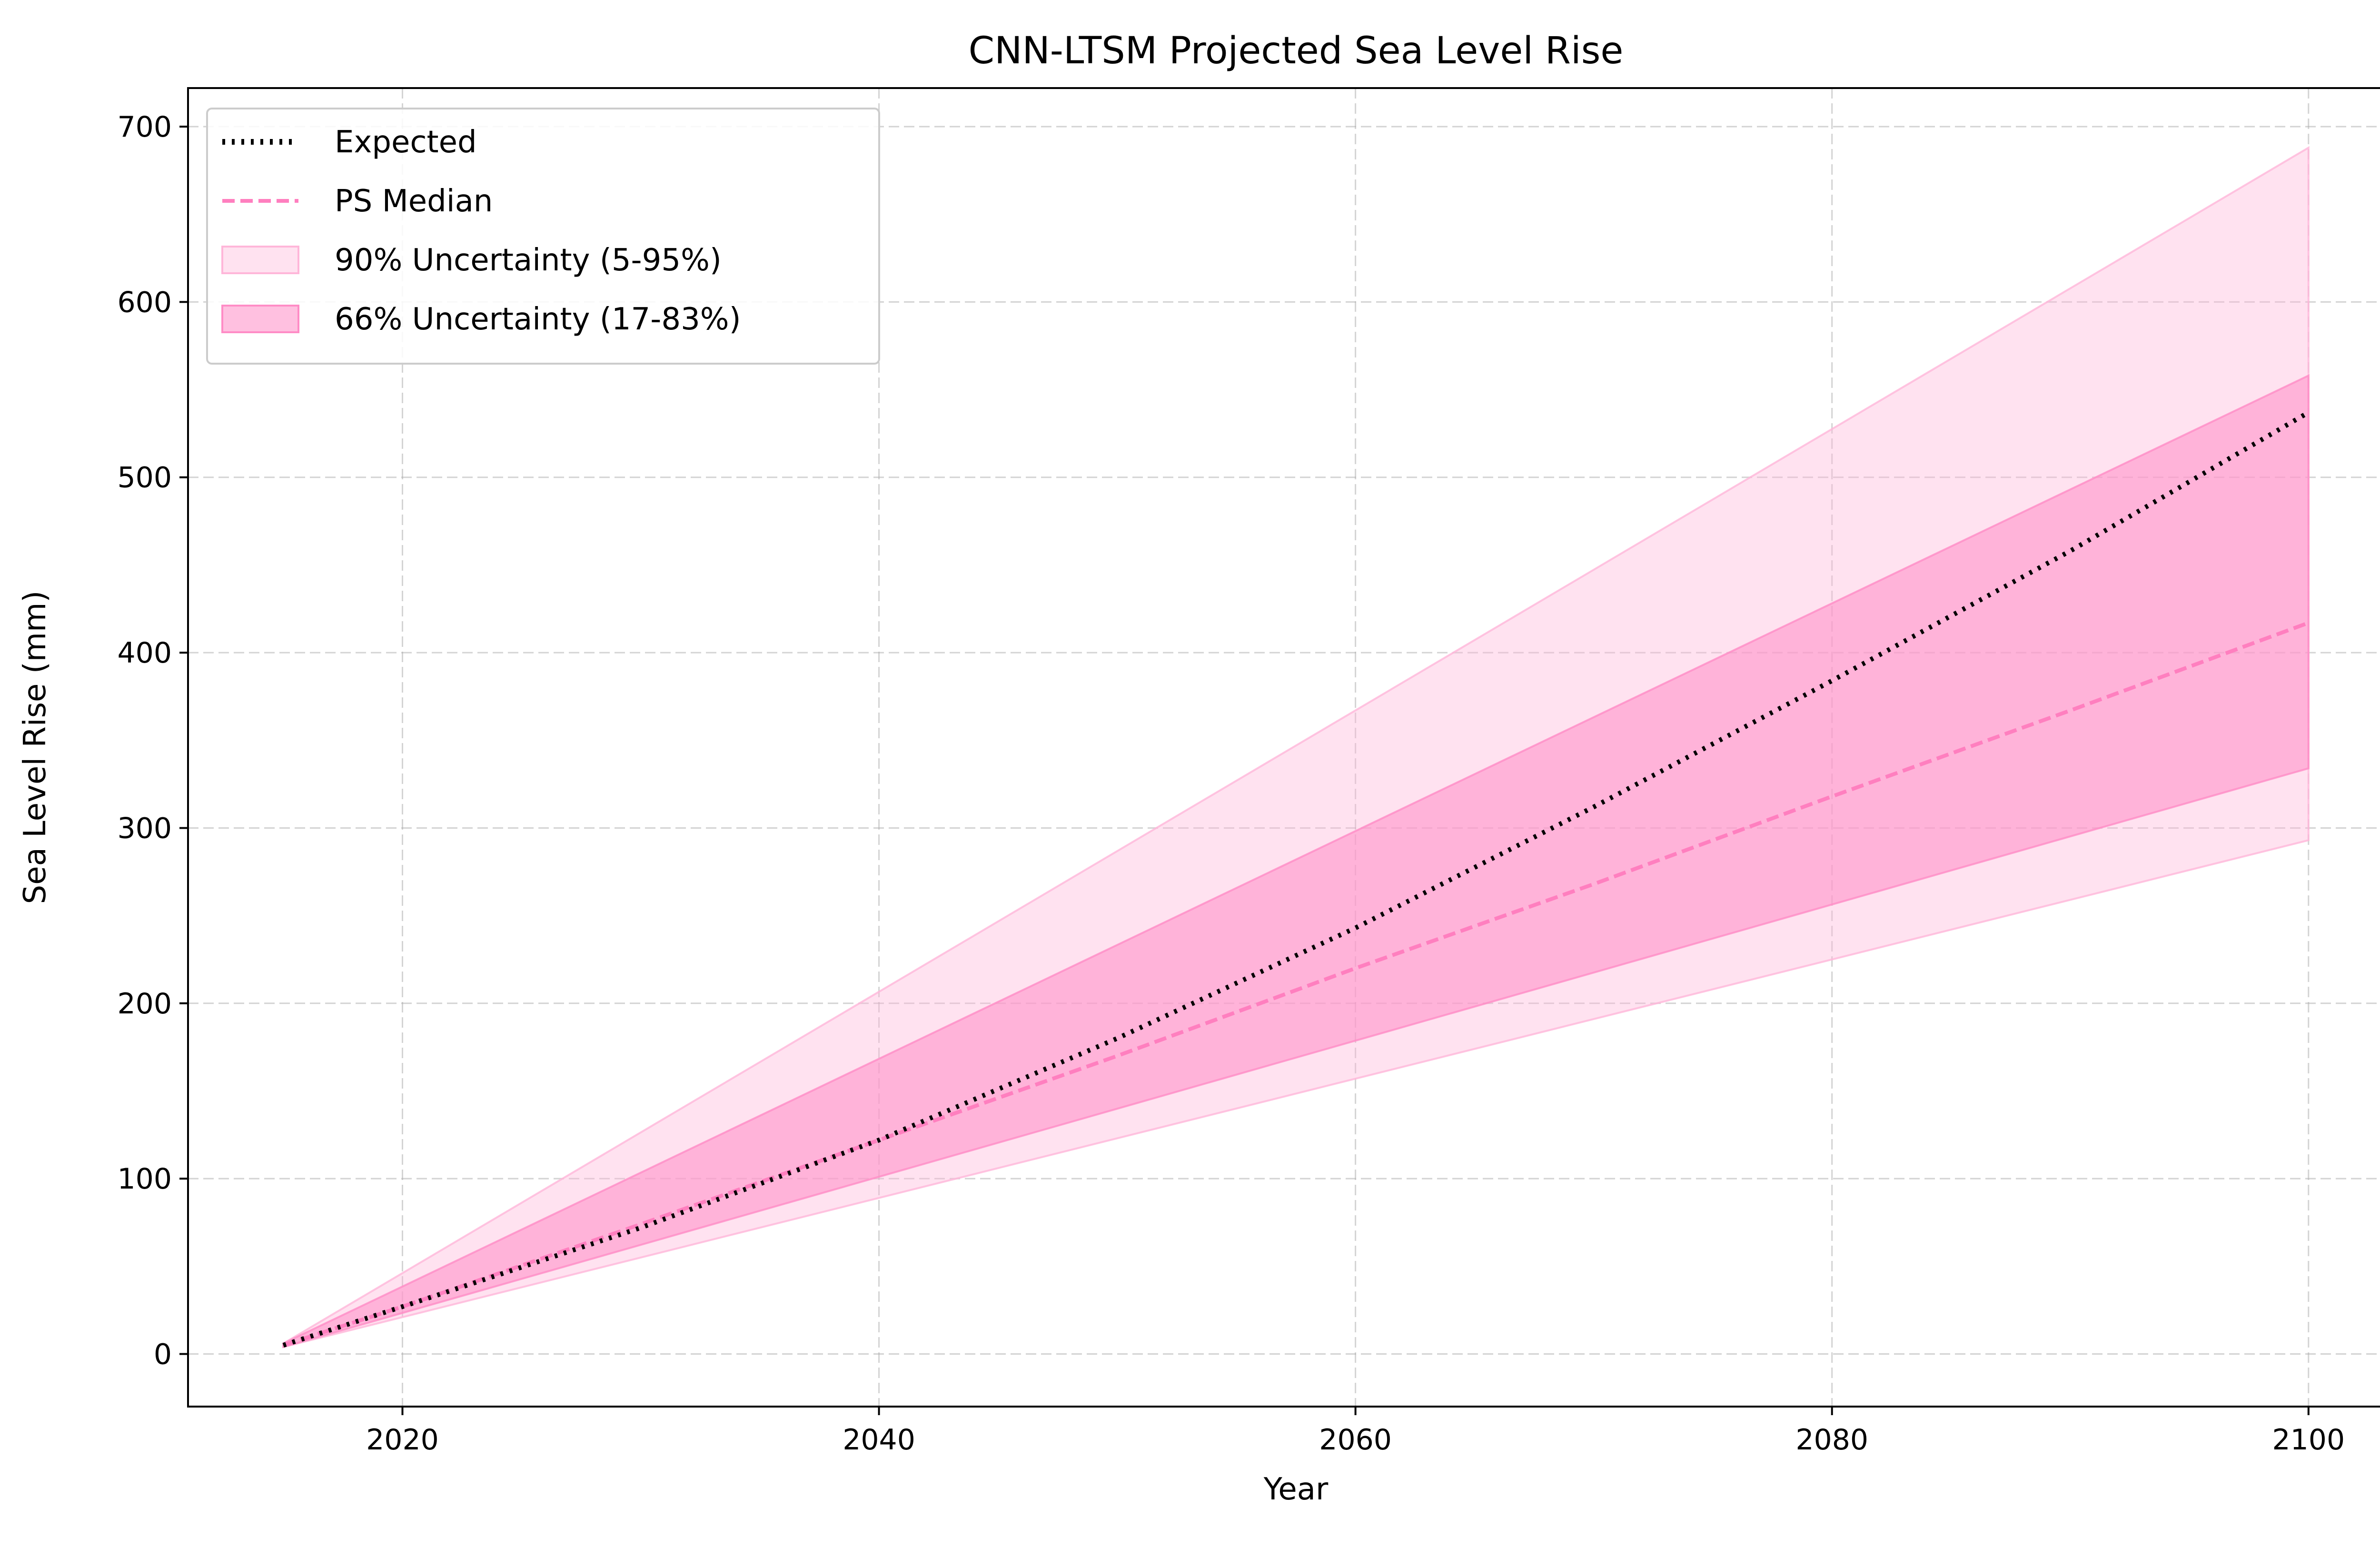  Describe the element at coordinates (163, 1354) in the screenshot. I see `y-tick-label-0: 0` at that location.